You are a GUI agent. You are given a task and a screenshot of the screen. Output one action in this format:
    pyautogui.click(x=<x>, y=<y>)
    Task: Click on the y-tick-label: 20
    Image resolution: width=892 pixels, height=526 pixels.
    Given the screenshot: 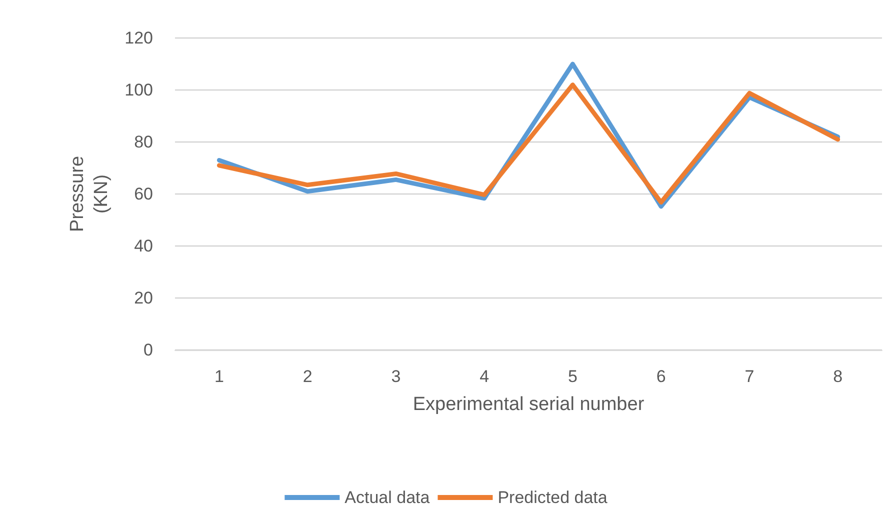 What is the action you would take?
    pyautogui.click(x=143, y=298)
    